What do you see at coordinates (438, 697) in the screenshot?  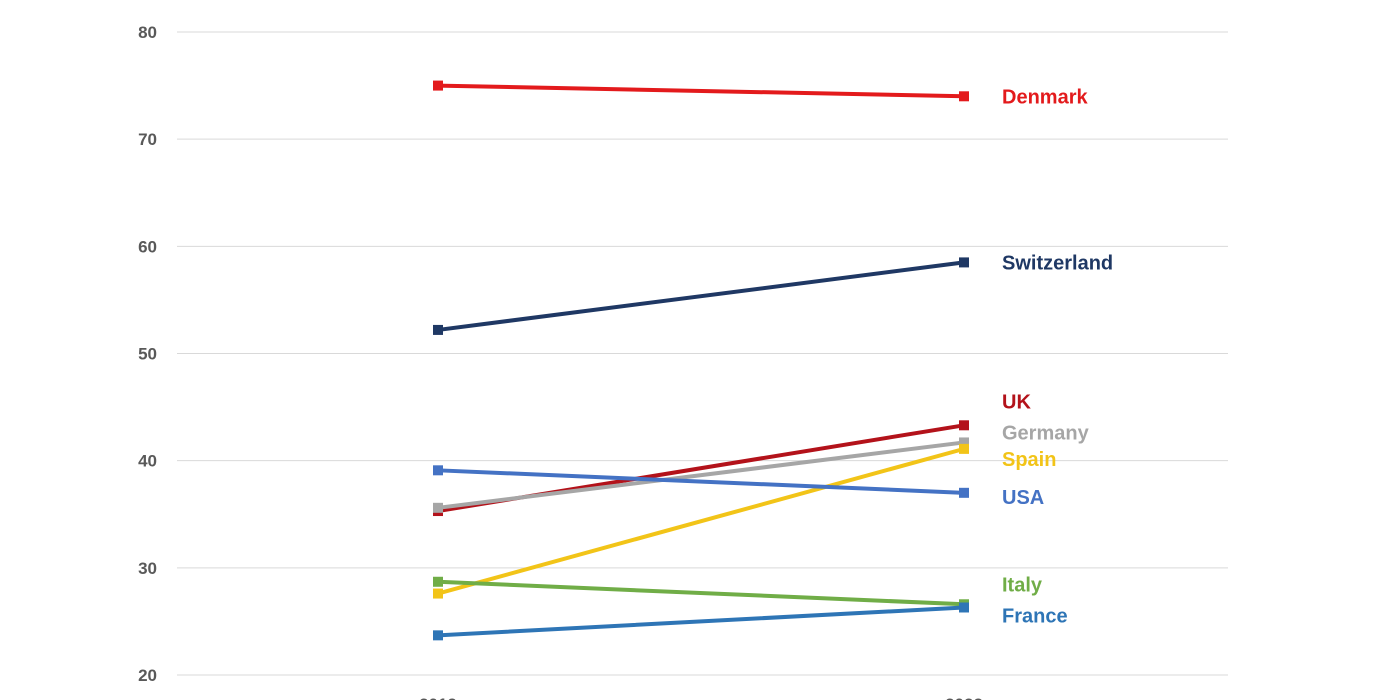 I see `x-tick-label: 2019` at bounding box center [438, 697].